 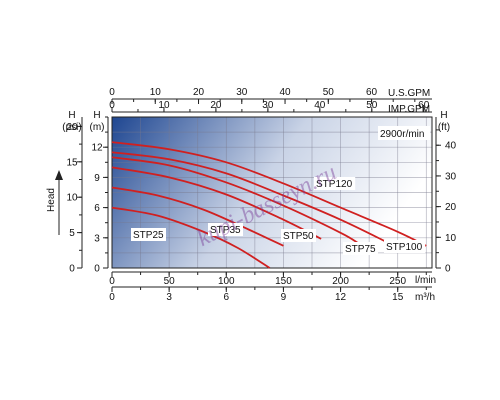 I want to click on label-bg-stp25, so click(x=148, y=234).